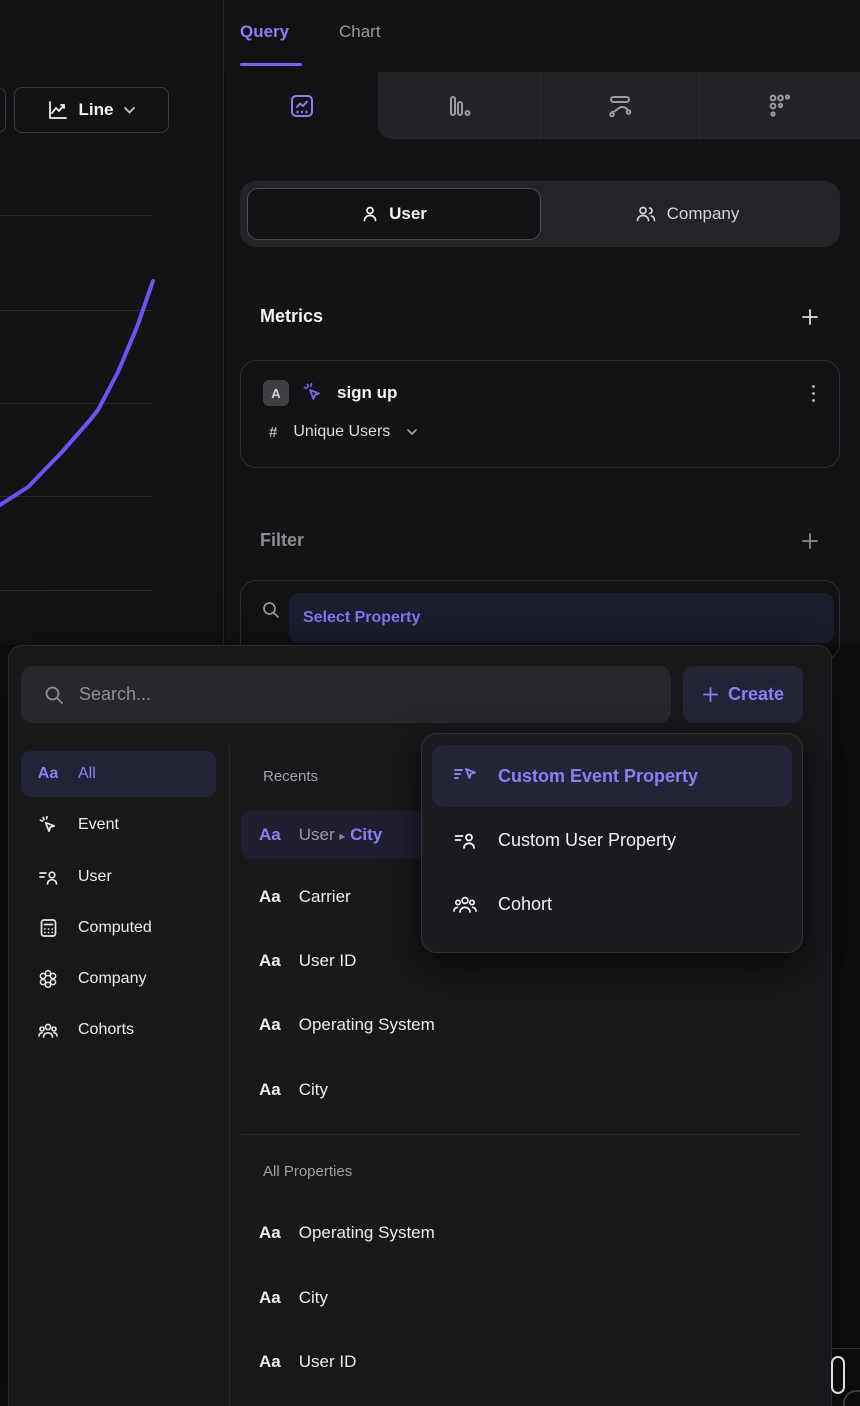 This screenshot has height=1406, width=860. I want to click on user-list-icon, so click(48, 877).